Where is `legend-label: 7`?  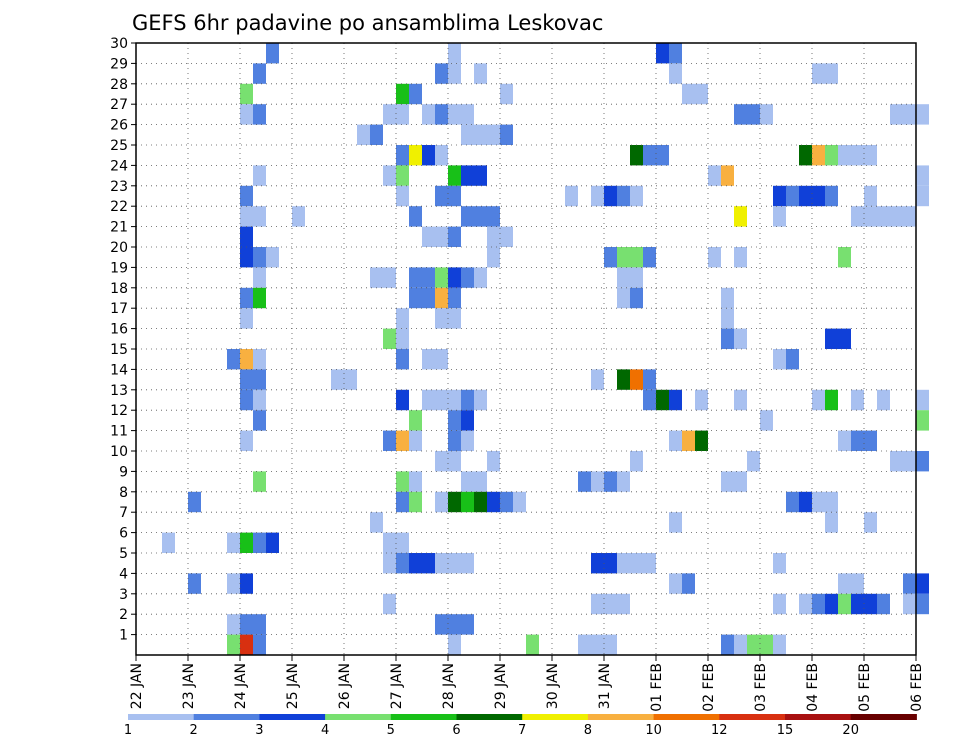 legend-label: 7 is located at coordinates (522, 730).